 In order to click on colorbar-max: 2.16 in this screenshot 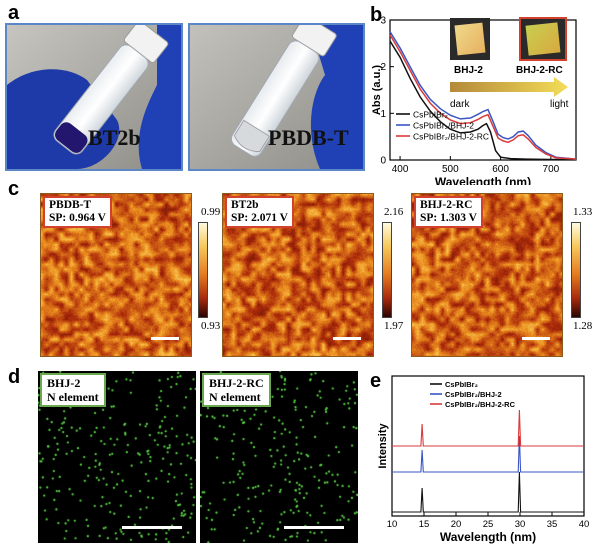, I will do `click(394, 212)`.